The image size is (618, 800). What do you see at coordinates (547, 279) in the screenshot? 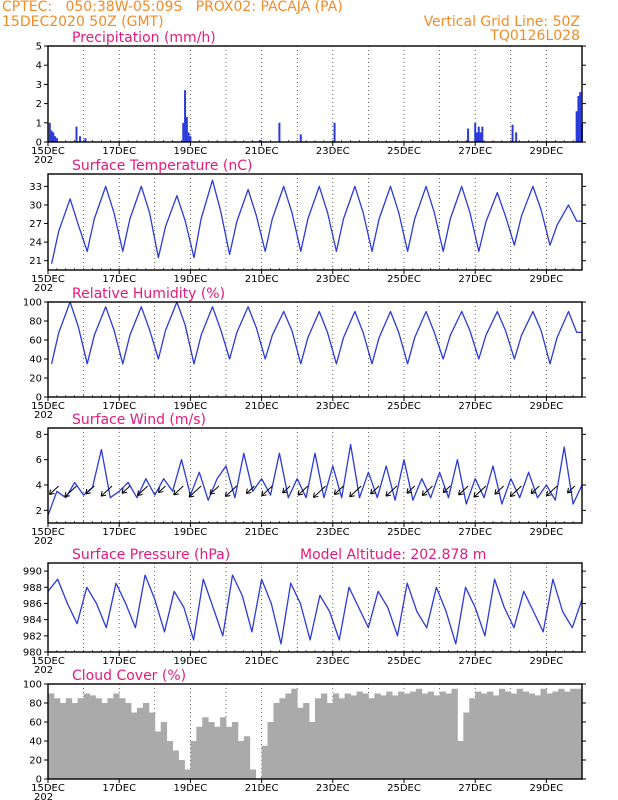
I see `temp-xtick-label: 29DEC` at bounding box center [547, 279].